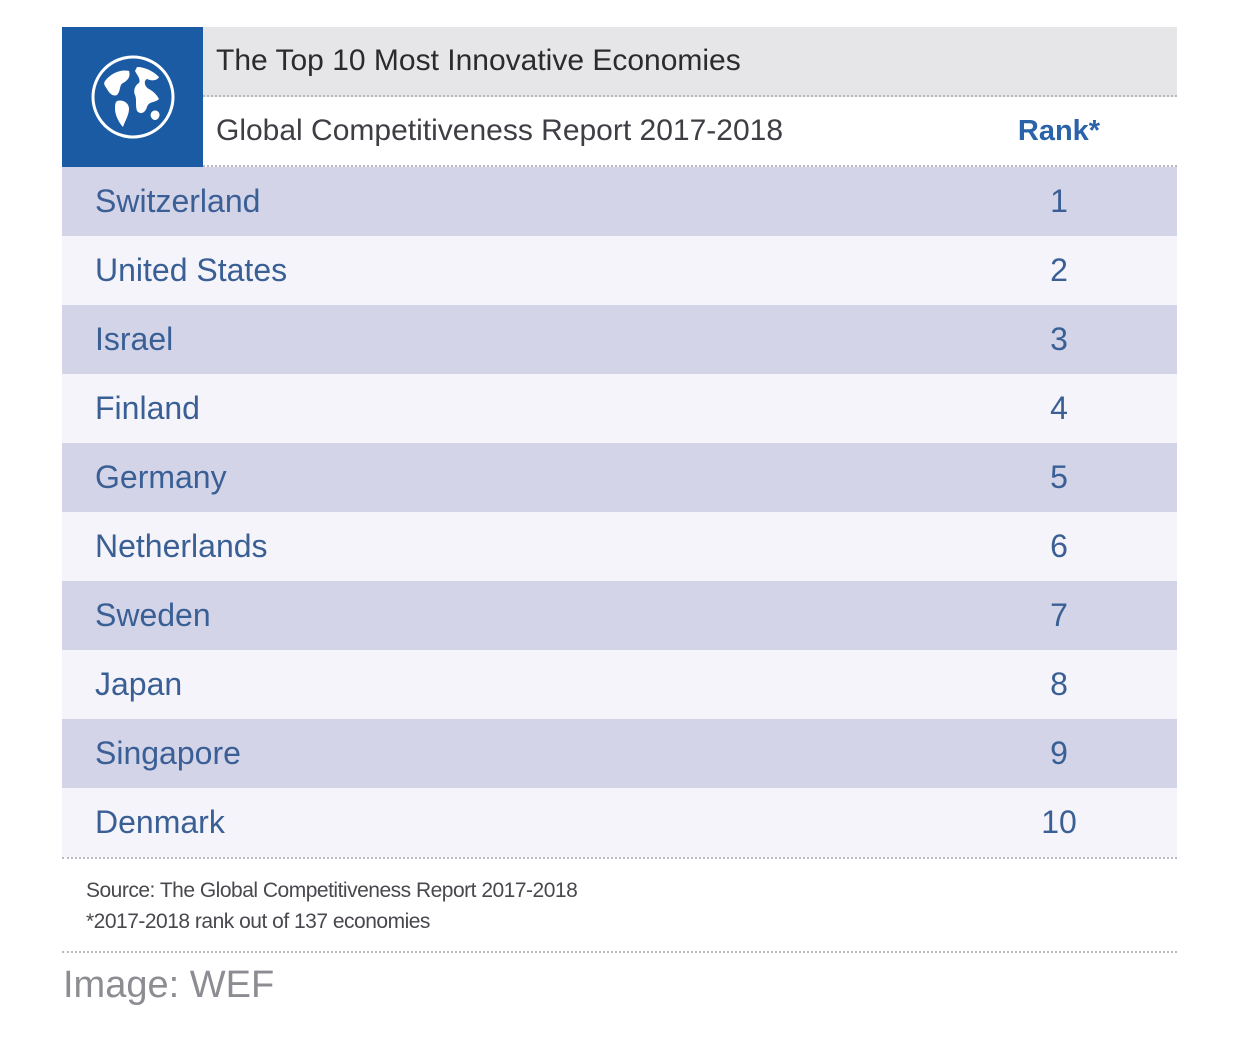  What do you see at coordinates (153, 615) in the screenshot?
I see `country-name: Sweden` at bounding box center [153, 615].